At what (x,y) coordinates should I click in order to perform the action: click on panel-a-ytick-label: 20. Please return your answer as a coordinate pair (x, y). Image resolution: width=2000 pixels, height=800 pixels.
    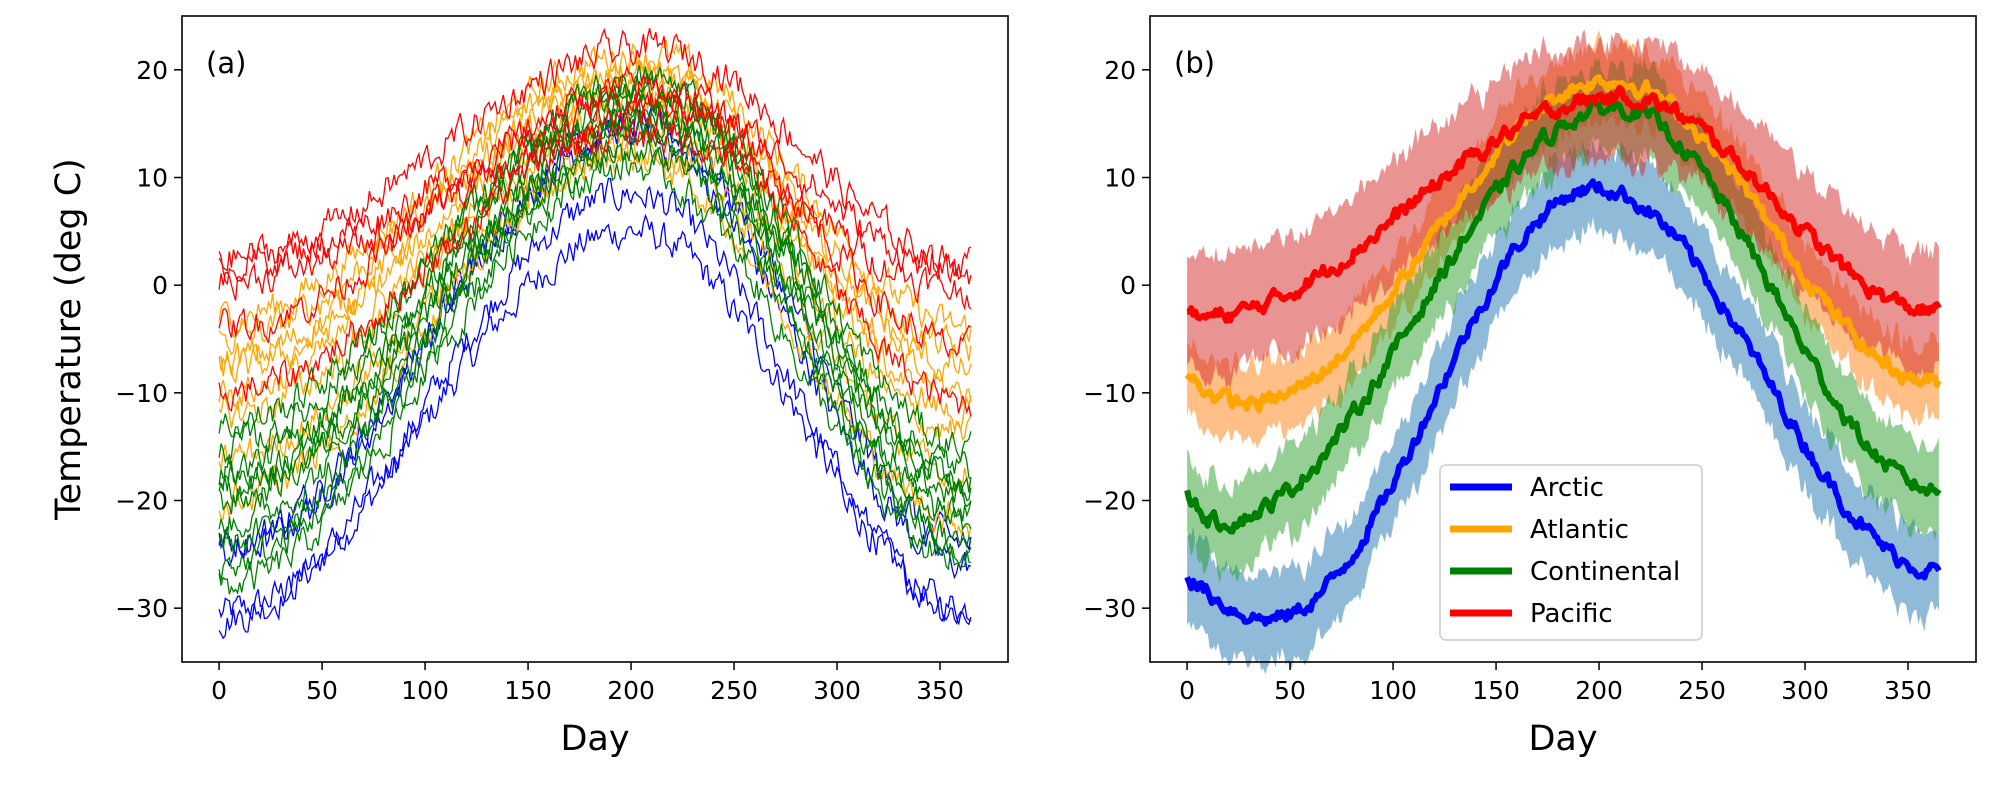
    Looking at the image, I should click on (152, 70).